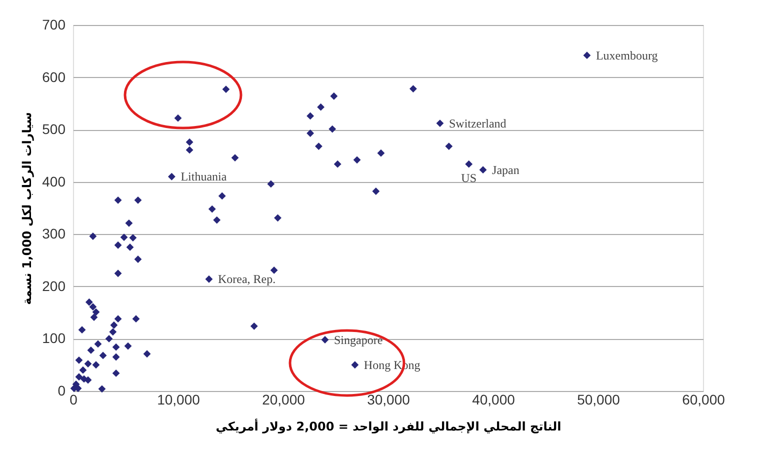  Describe the element at coordinates (598, 400) in the screenshot. I see `x-tick-label: 50,000` at that location.